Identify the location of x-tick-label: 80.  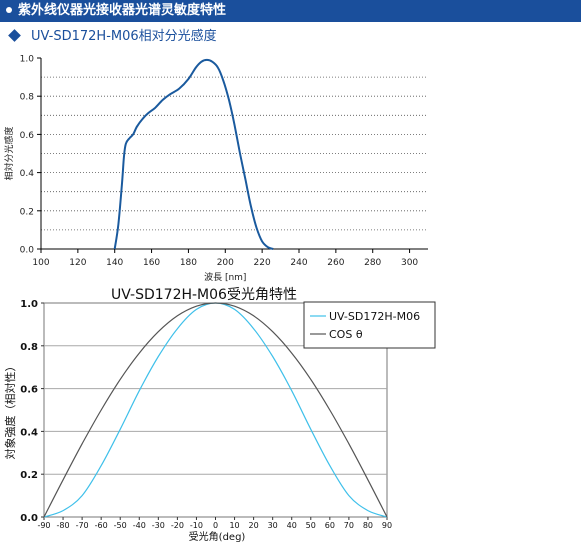
(368, 525).